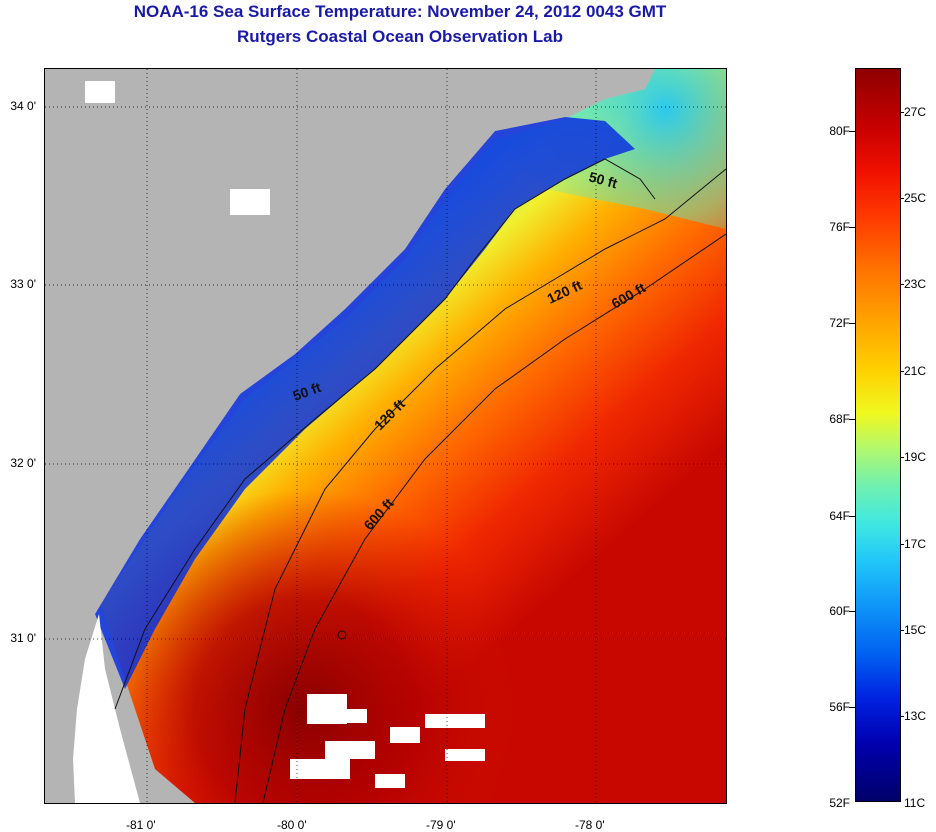 Image resolution: width=936 pixels, height=832 pixels. What do you see at coordinates (23, 284) in the screenshot?
I see `lat-label-33: 33 0'` at bounding box center [23, 284].